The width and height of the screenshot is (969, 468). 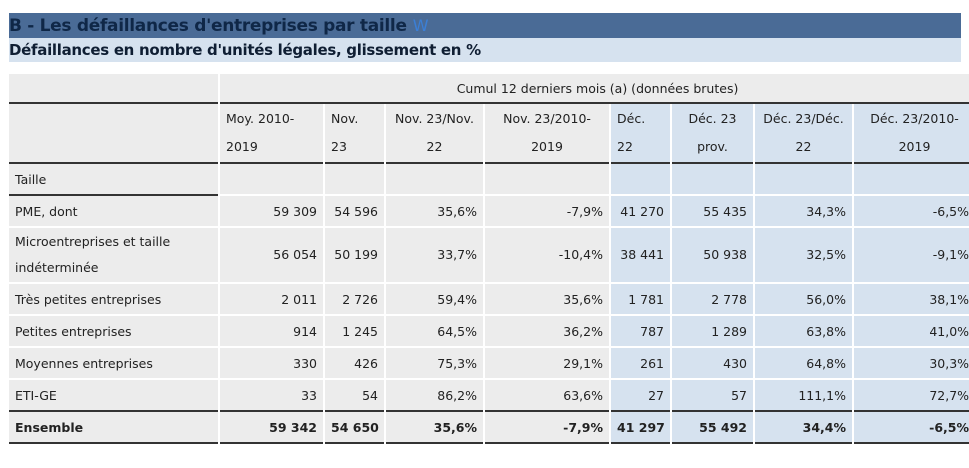 I want to click on value-cell: 41 270, so click(x=640, y=212).